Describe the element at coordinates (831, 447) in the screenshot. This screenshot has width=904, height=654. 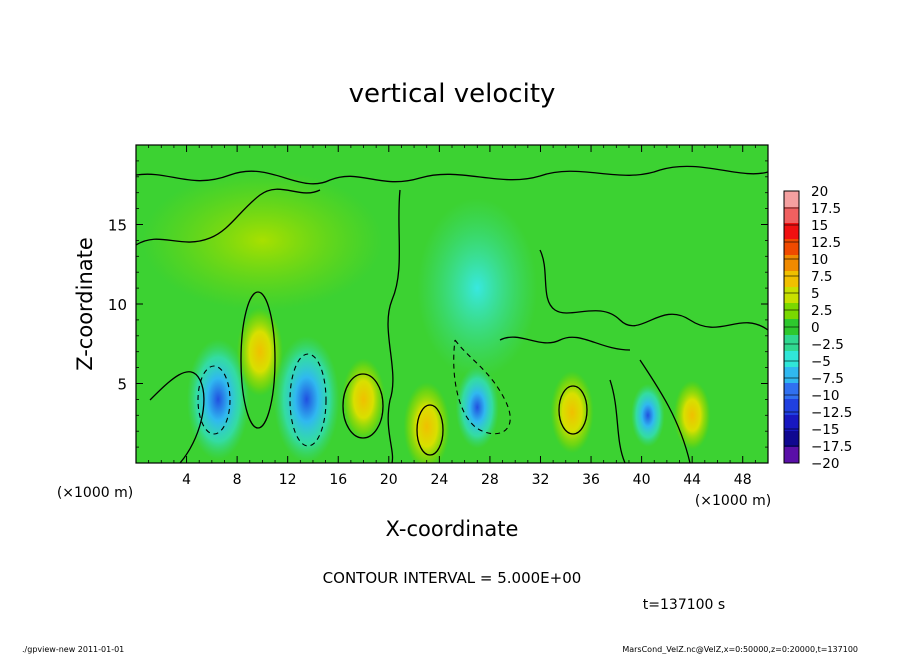
I see `colorbar-label: −17.5` at that location.